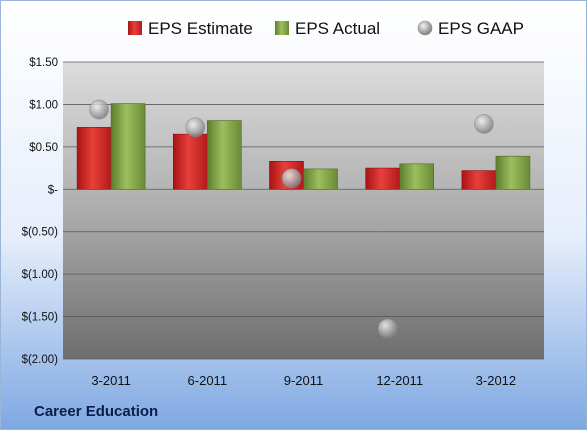 The height and width of the screenshot is (430, 587). Describe the element at coordinates (337, 28) in the screenshot. I see `legend-label: EPS Actual` at that location.